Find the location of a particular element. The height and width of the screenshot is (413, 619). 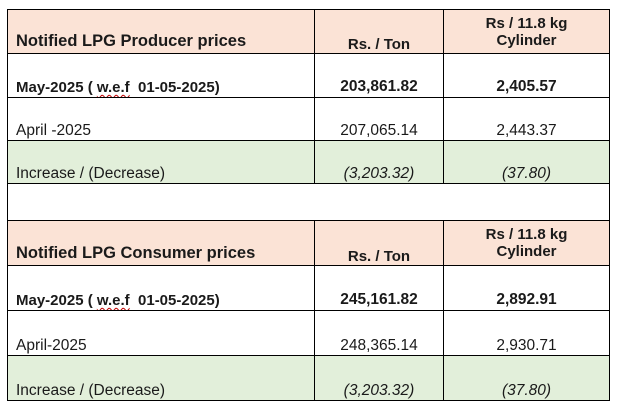

consumer-col-cylinder-line1: Rs / 11.8 kg is located at coordinates (526, 234).